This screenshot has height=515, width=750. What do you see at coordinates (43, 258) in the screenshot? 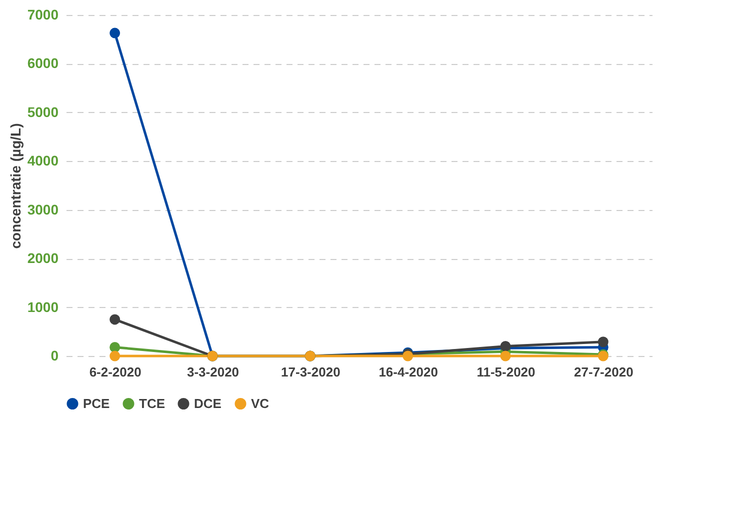
I see `y-tick-label: 2000` at bounding box center [43, 258].